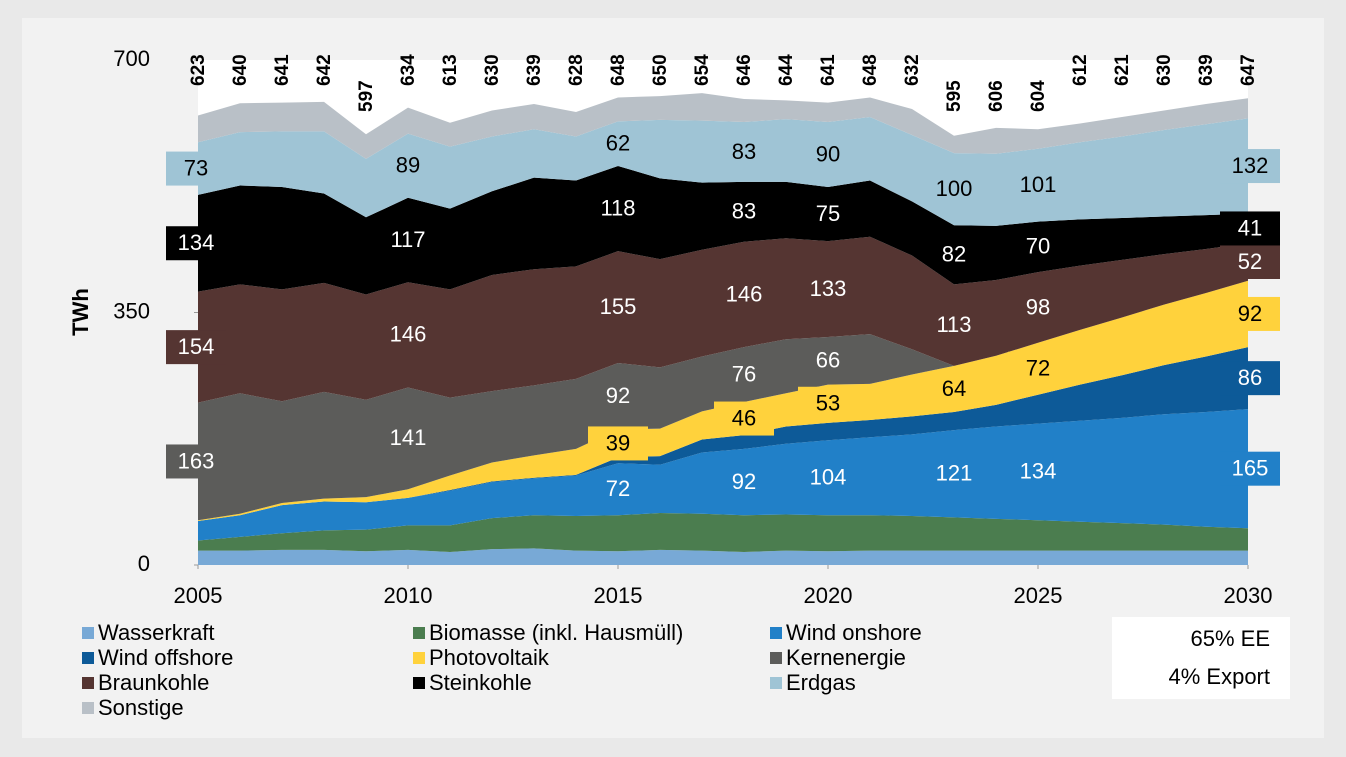  What do you see at coordinates (198, 595) in the screenshot?
I see `x-tick-label: 2005` at bounding box center [198, 595].